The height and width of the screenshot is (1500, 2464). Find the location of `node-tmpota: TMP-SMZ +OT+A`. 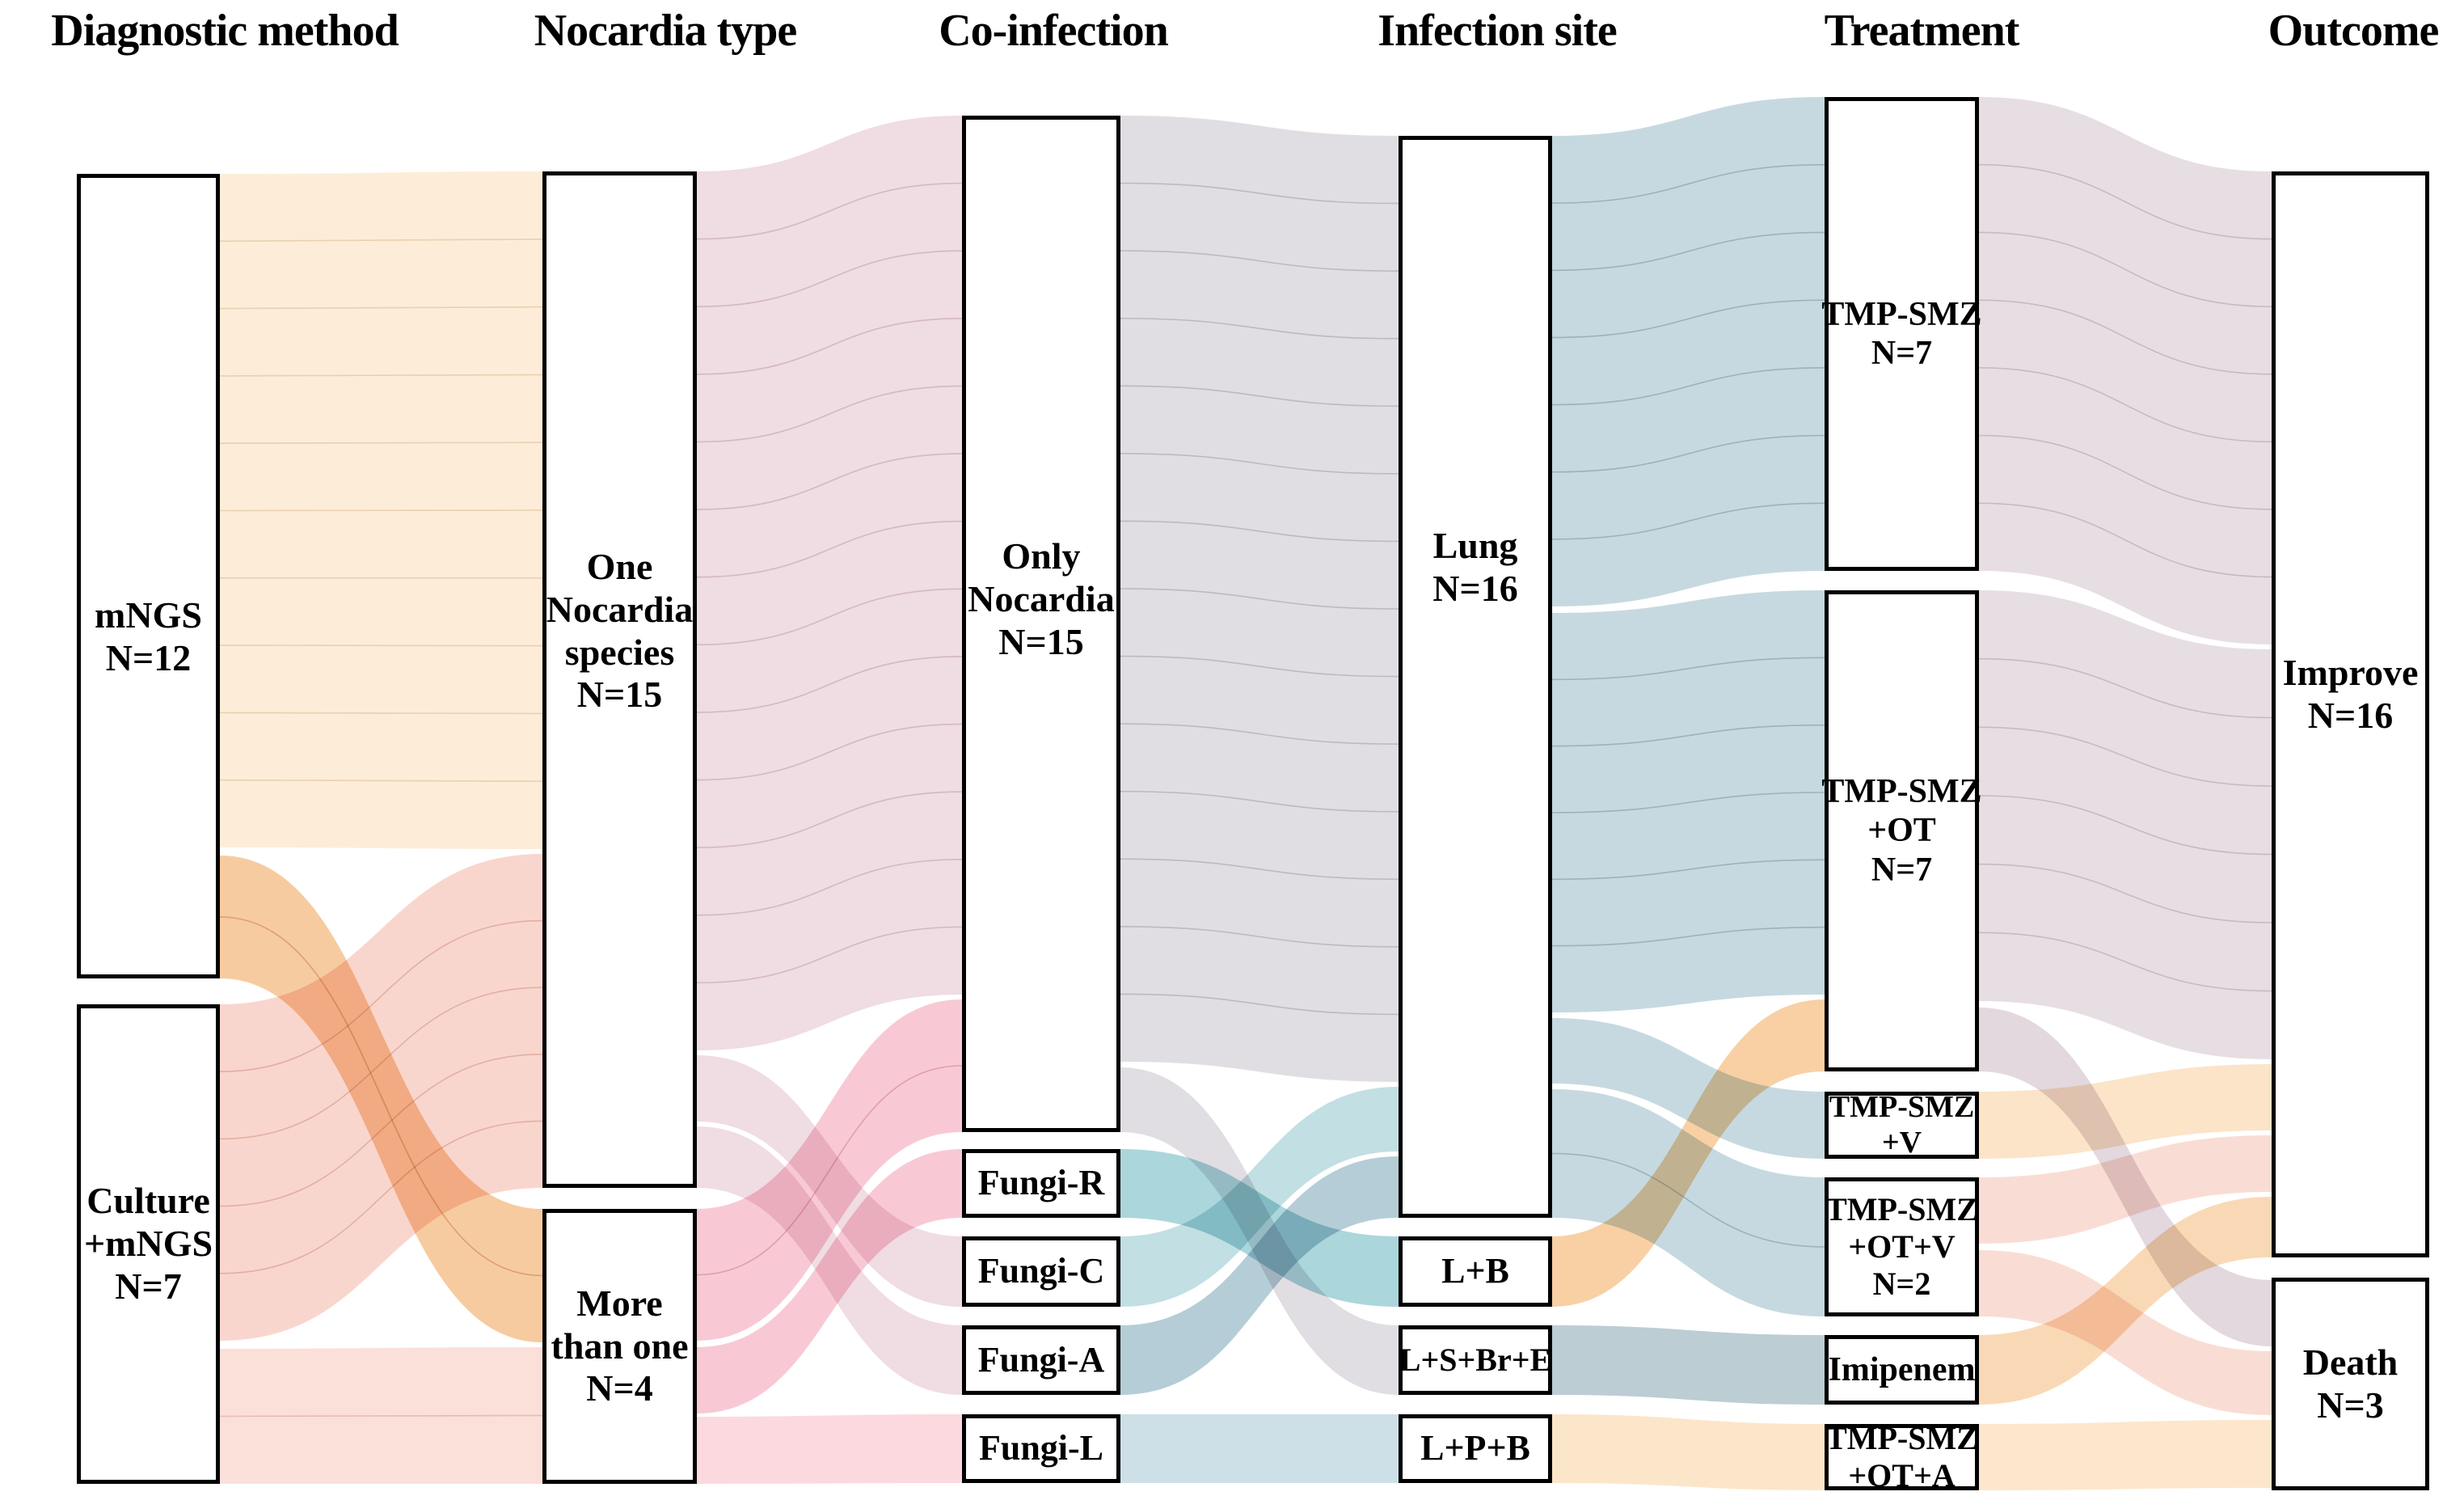

node-tmpota: TMP-SMZ +OT+A is located at coordinates (1902, 1457).